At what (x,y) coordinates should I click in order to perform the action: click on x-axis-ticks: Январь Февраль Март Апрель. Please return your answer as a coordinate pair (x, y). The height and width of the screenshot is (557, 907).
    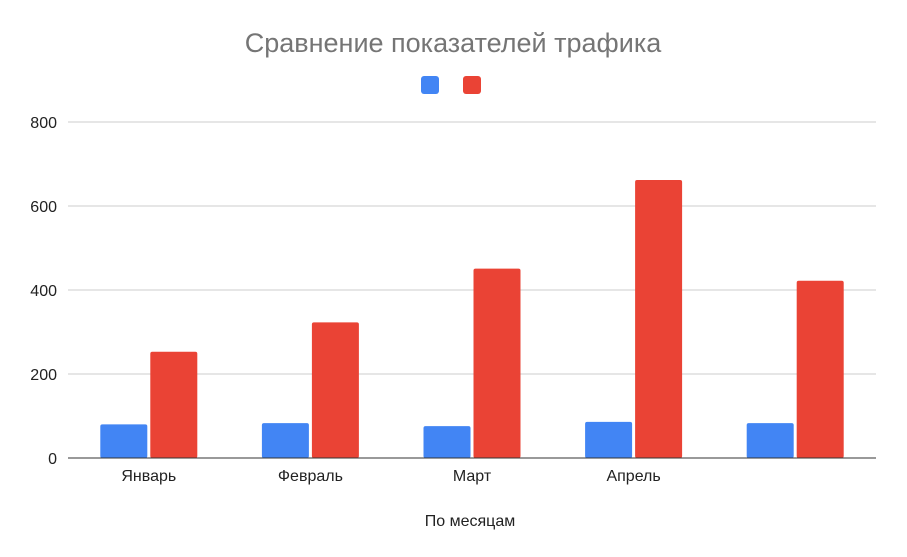
    Looking at the image, I should click on (390, 476).